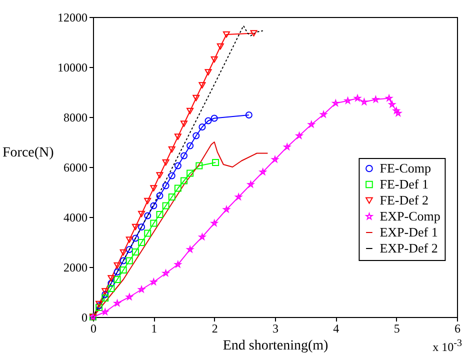 The image size is (464, 356). I want to click on legend-label: EXP-Def 1, so click(409, 232).